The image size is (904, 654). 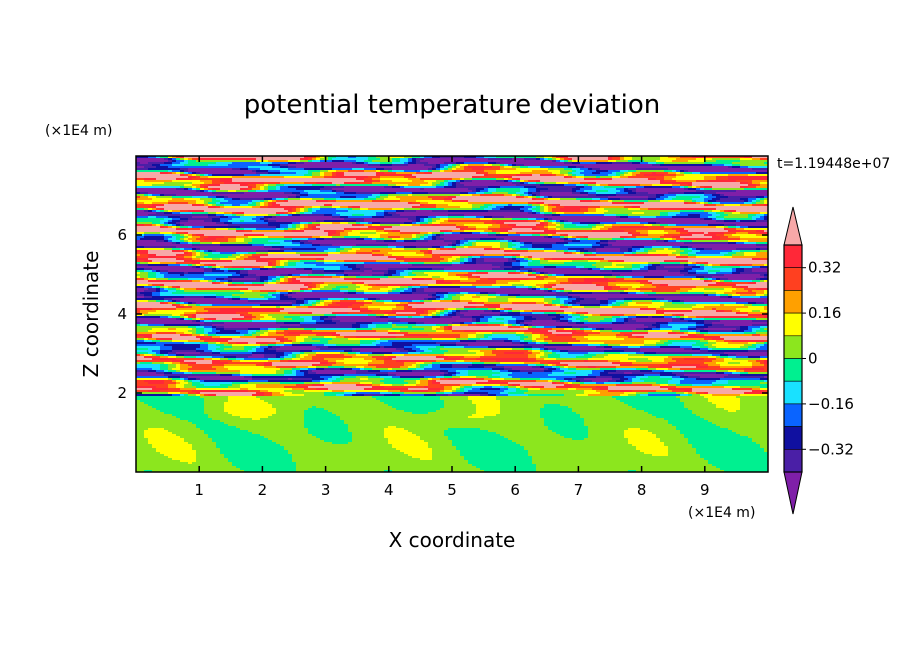 I want to click on y-axis-label: Z coordinate, so click(x=91, y=314).